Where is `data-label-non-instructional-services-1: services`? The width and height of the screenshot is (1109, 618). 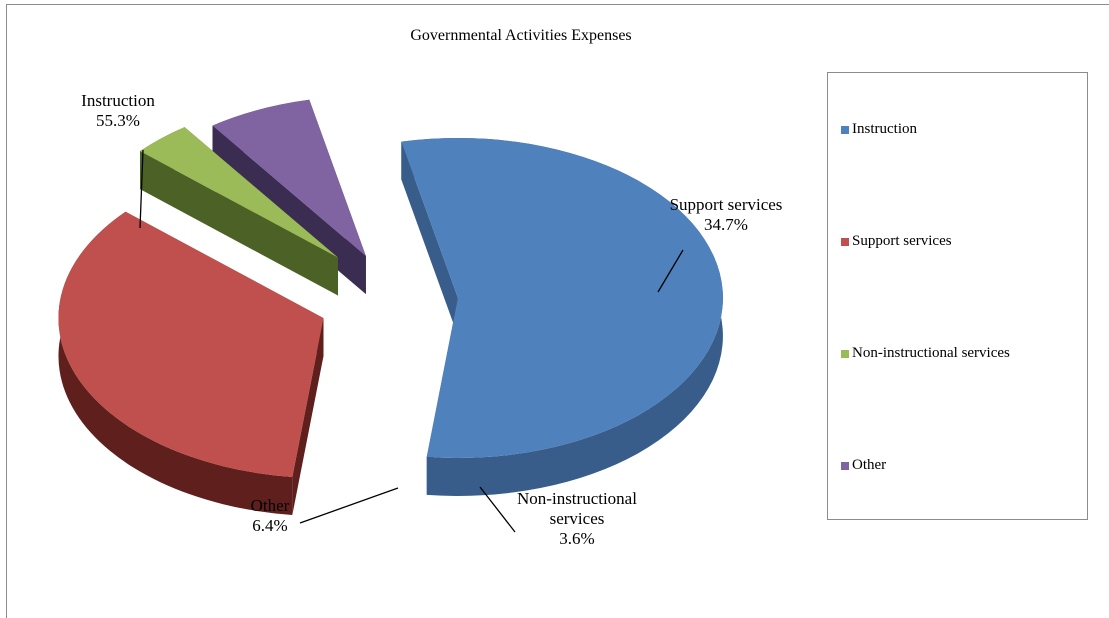
data-label-non-instructional-services-1: services is located at coordinates (577, 518).